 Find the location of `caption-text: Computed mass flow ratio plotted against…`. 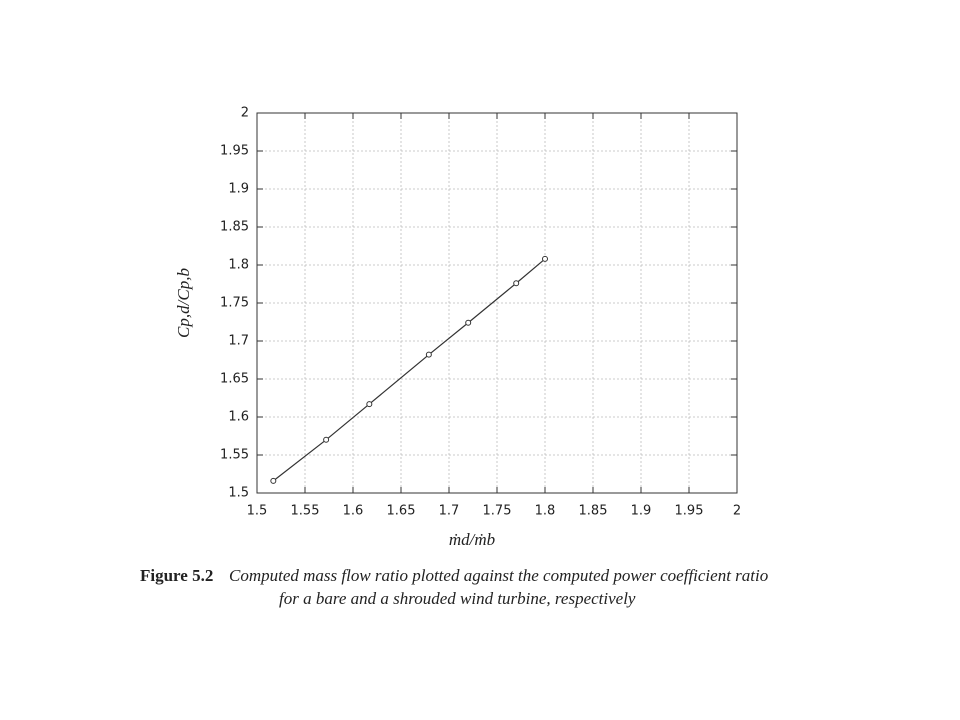

caption-text: Computed mass flow ratio plotted against… is located at coordinates (498, 575).